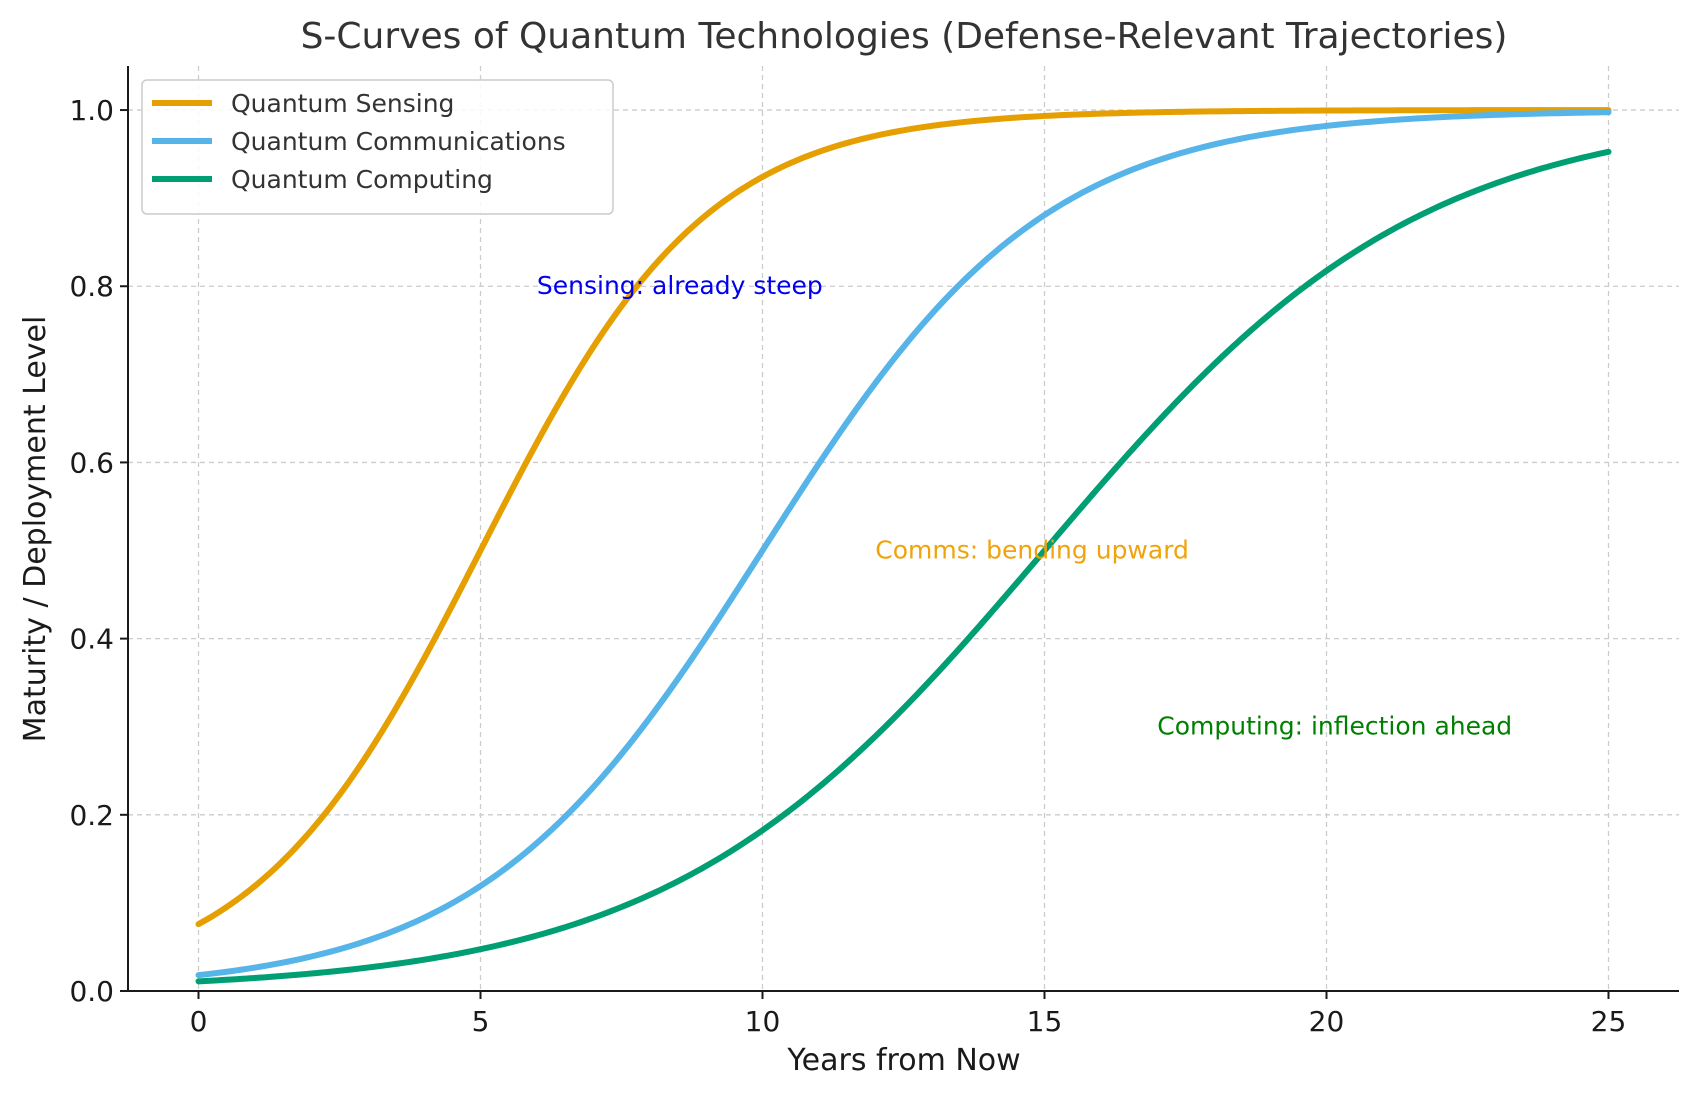 The image size is (1697, 1097). I want to click on annotation-label: Computing: inflection ahead, so click(1334, 726).